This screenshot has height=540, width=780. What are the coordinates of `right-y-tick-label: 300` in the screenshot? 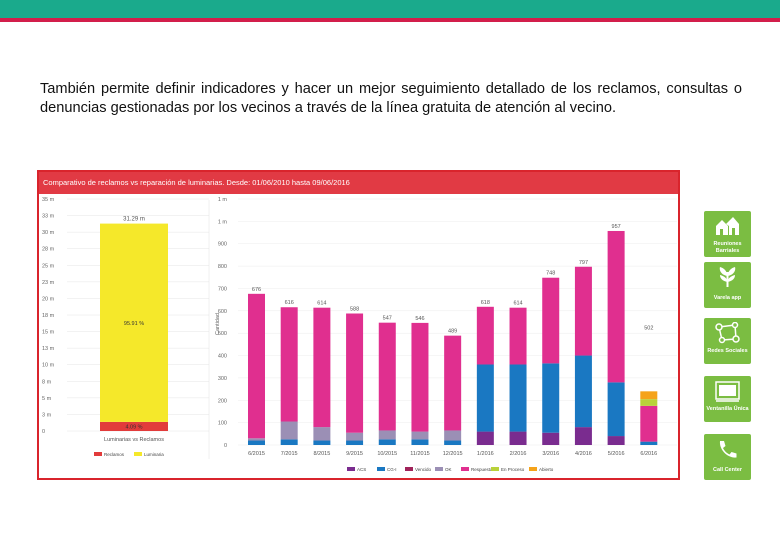 It's located at (222, 379).